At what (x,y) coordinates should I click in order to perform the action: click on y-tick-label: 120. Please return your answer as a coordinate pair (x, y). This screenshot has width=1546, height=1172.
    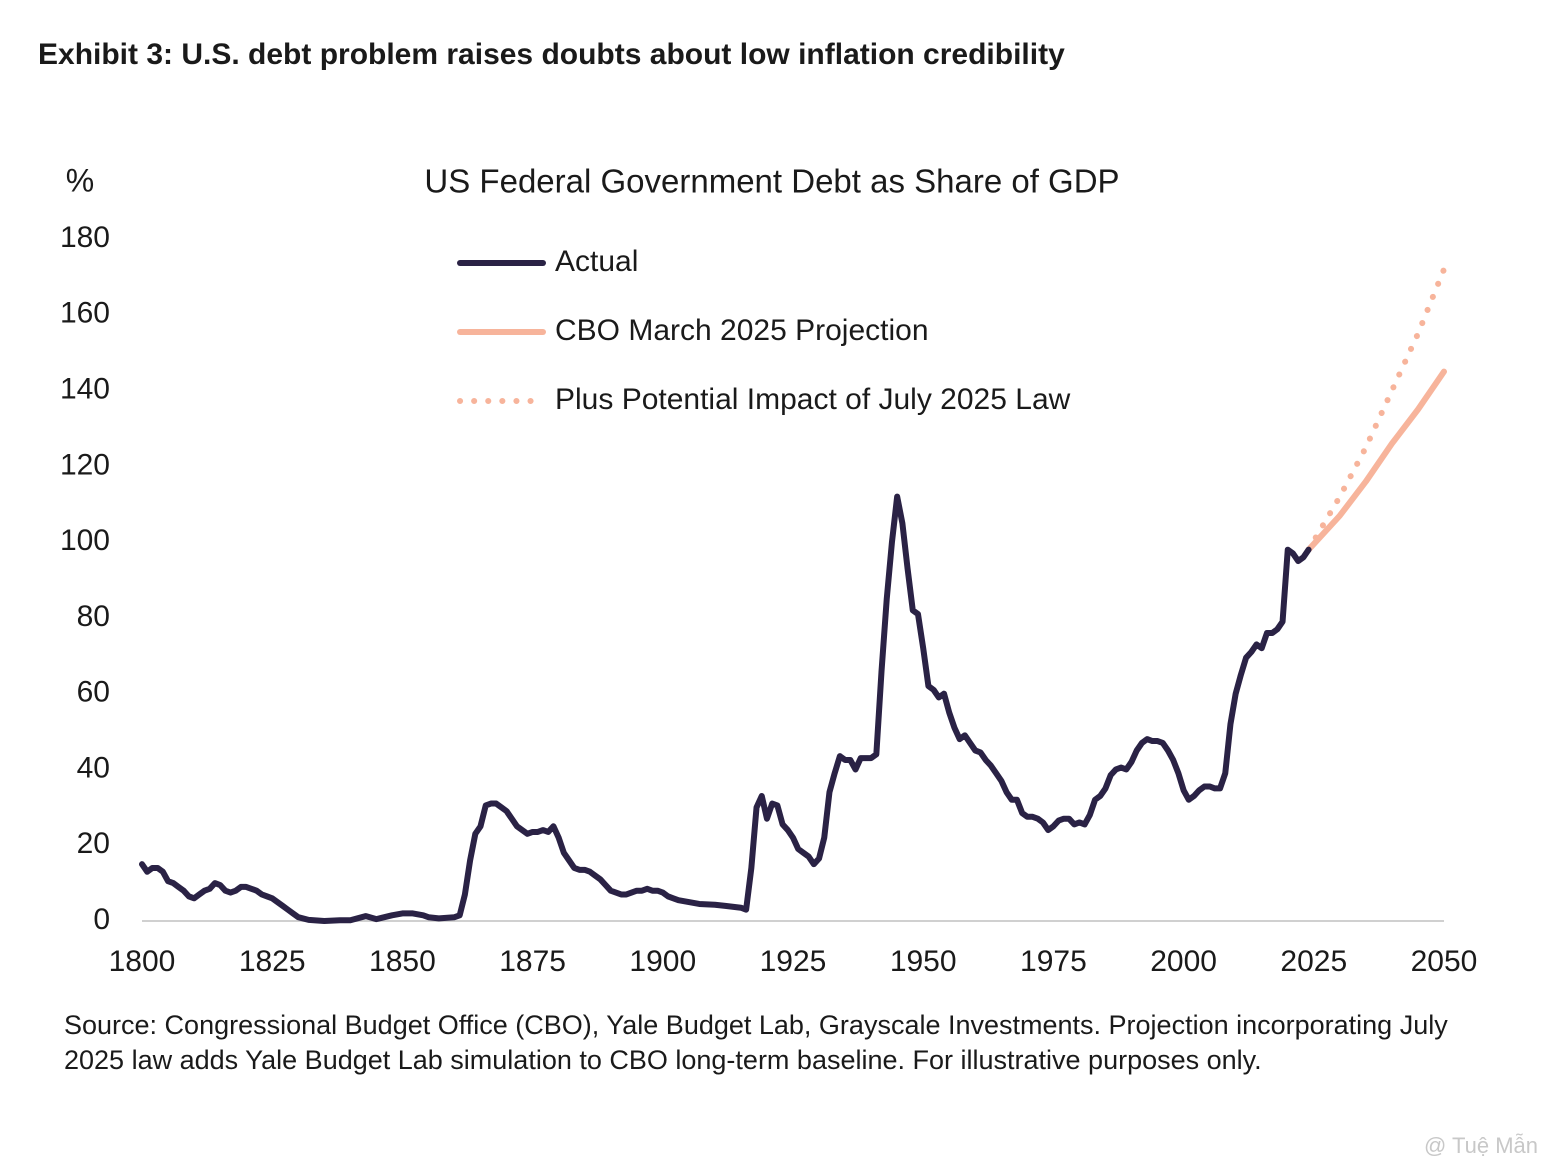
    Looking at the image, I should click on (85, 464).